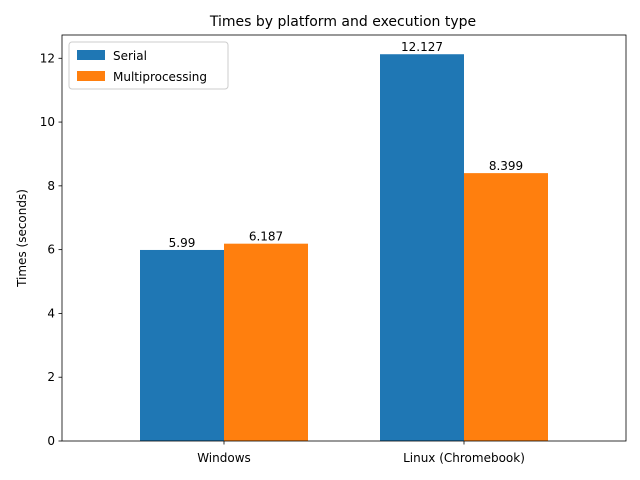 Image resolution: width=640 pixels, height=480 pixels. I want to click on data-label: 5.99, so click(182, 243).